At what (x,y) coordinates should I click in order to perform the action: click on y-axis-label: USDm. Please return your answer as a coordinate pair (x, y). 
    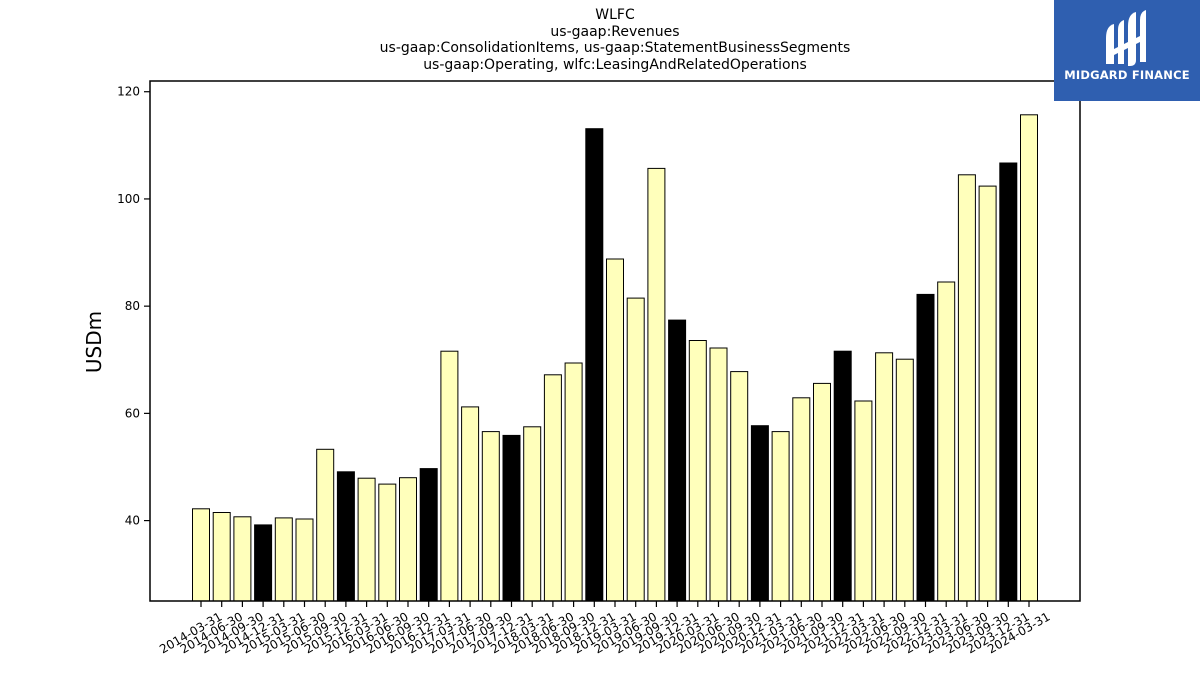
    Looking at the image, I should click on (94, 342).